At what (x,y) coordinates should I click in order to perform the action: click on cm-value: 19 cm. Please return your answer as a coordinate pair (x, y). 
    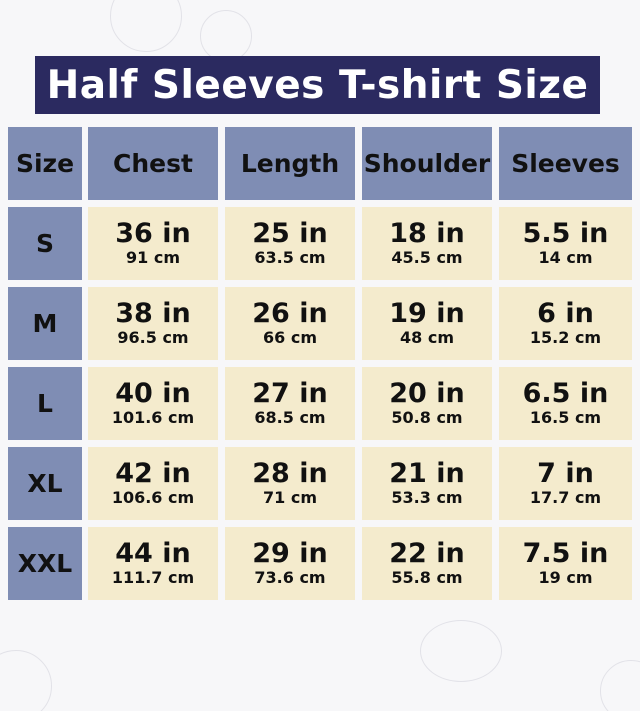
    Looking at the image, I should click on (565, 577).